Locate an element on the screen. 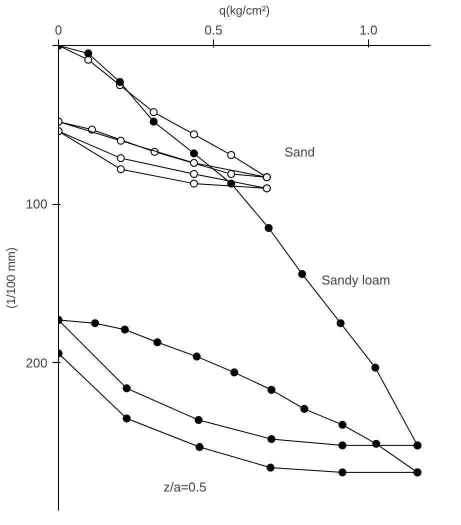 This screenshot has height=525, width=461. annotation: Sandy loam is located at coordinates (356, 280).